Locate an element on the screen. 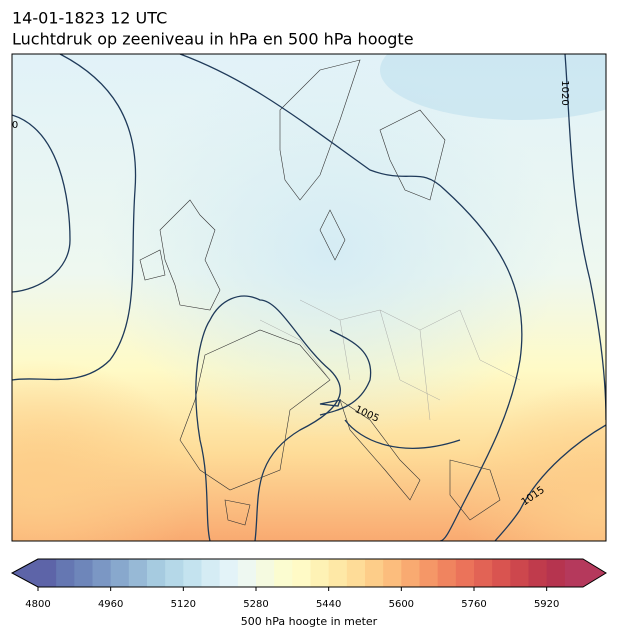 This screenshot has height=643, width=618. colorbar-tick-label: 5600 is located at coordinates (401, 604).